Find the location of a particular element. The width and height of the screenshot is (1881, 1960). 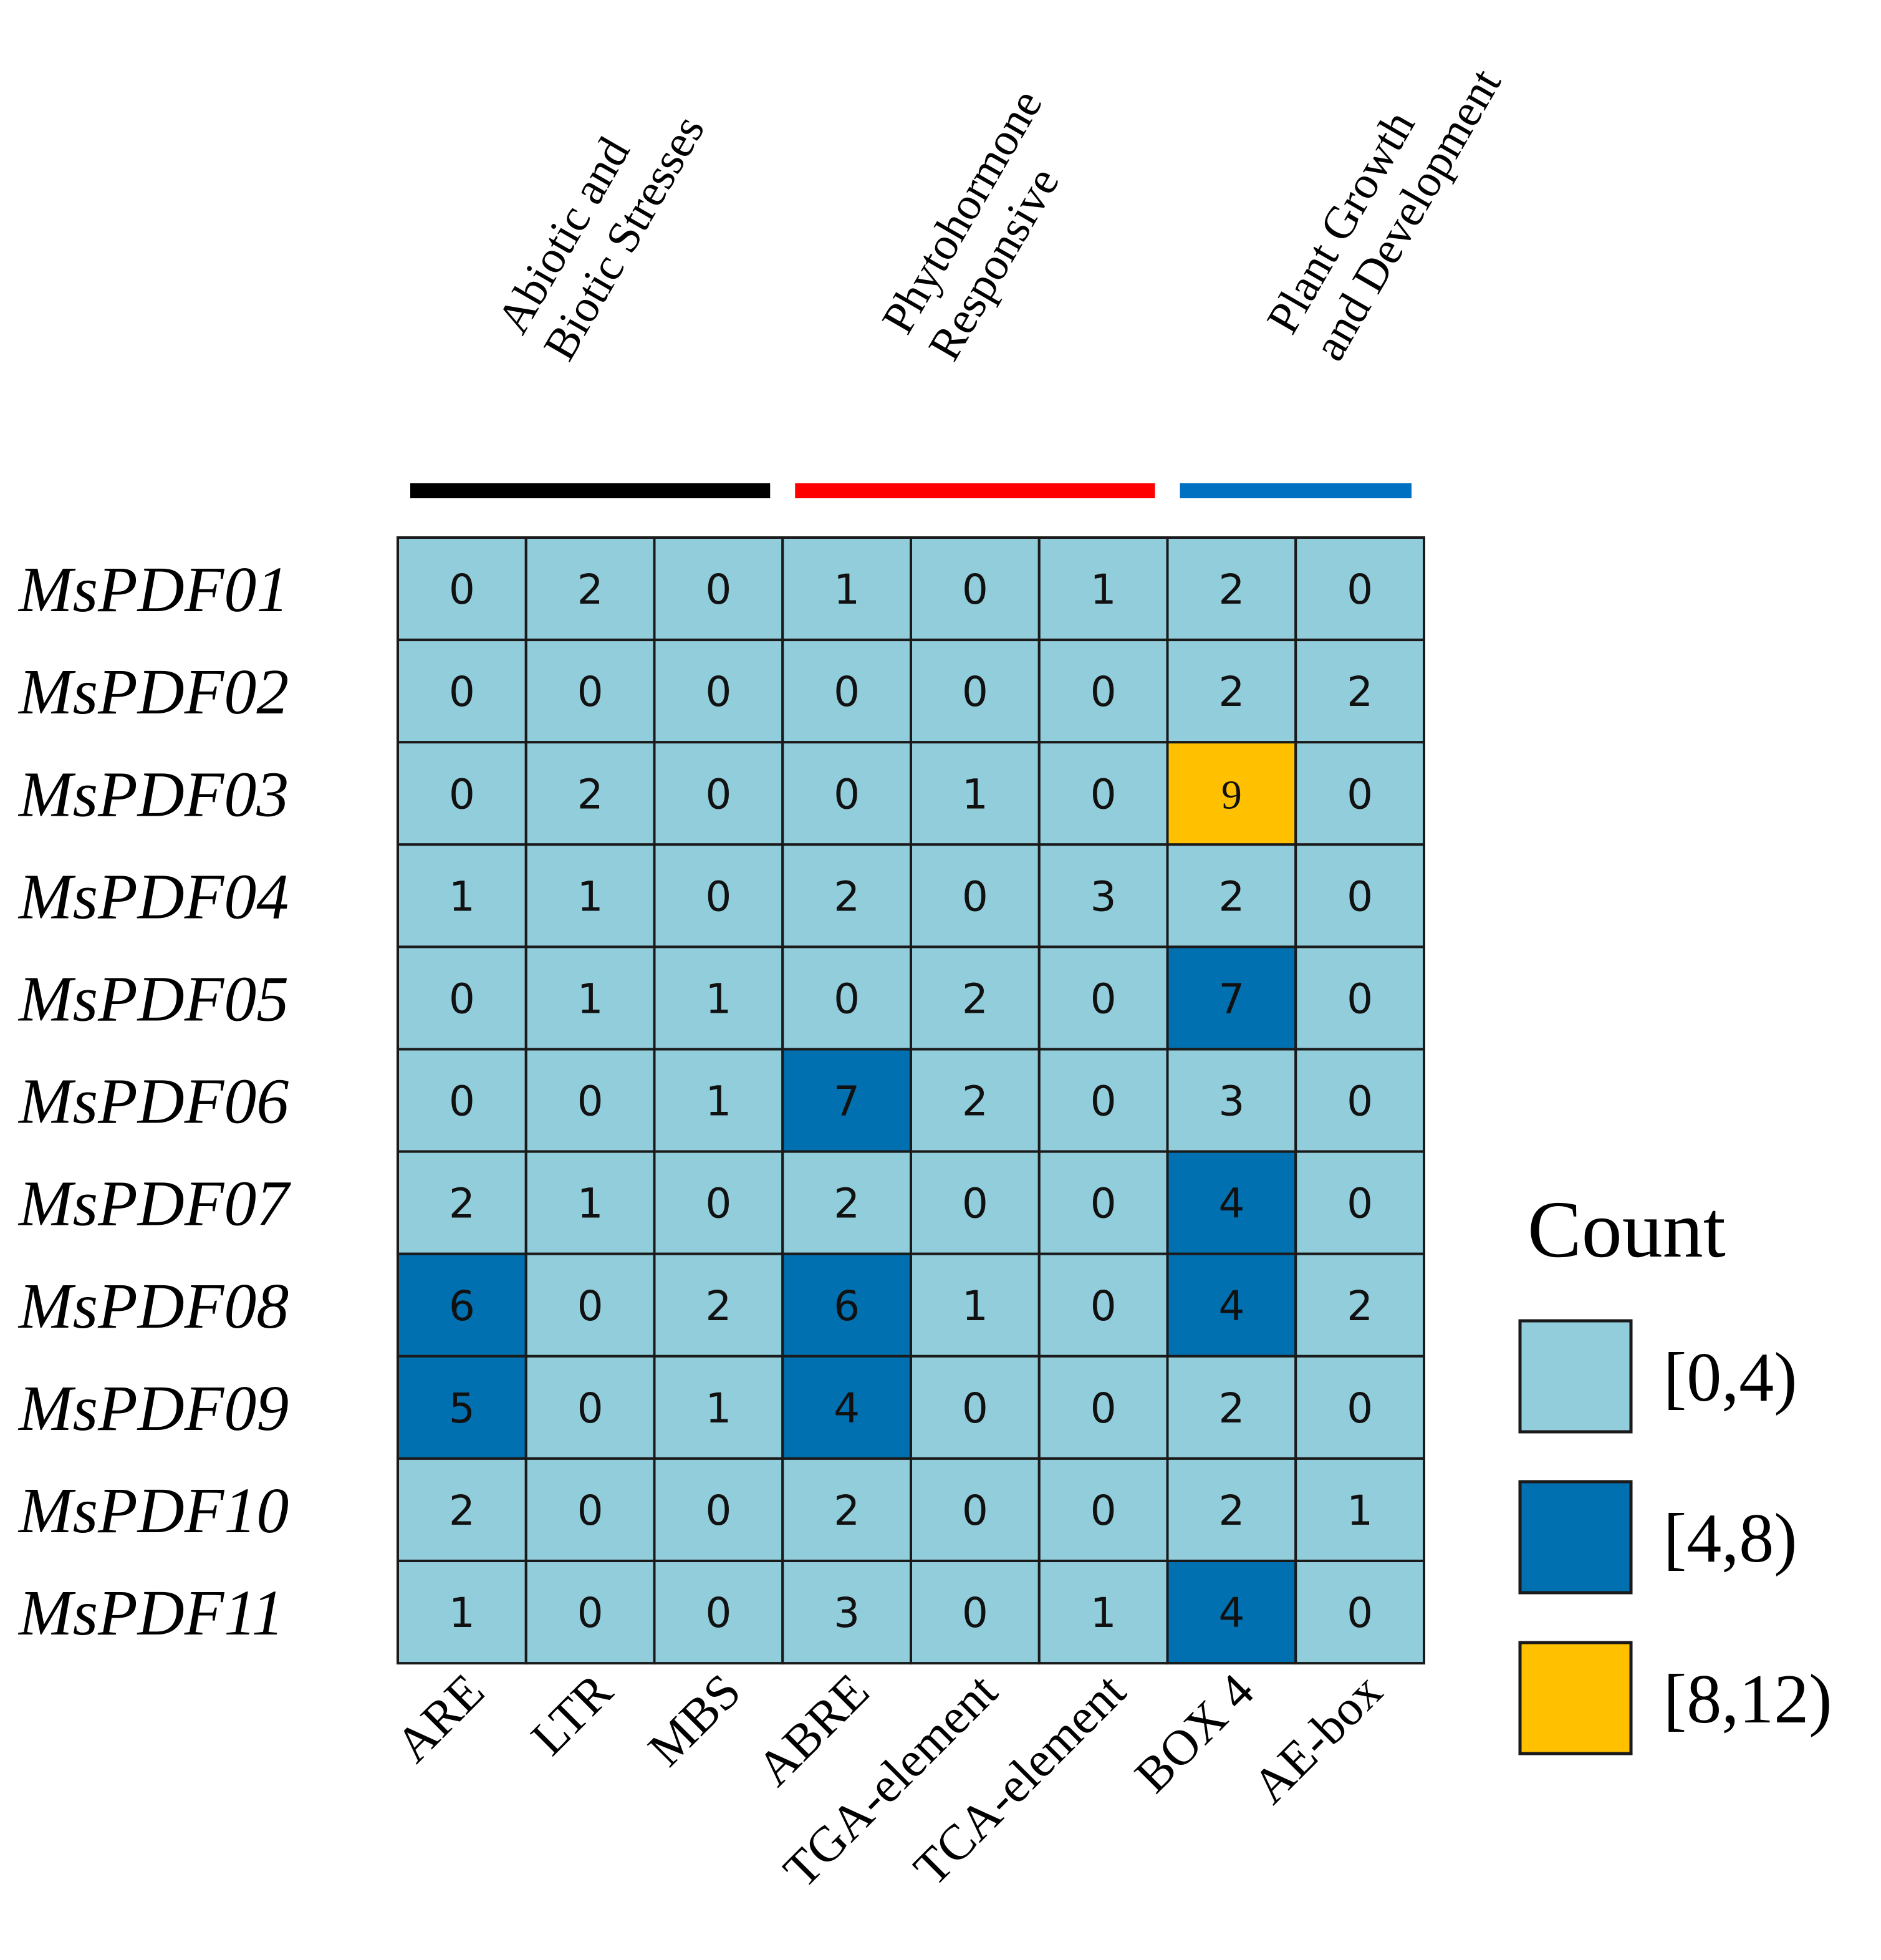

column-label: ARE is located at coordinates (439, 1719).